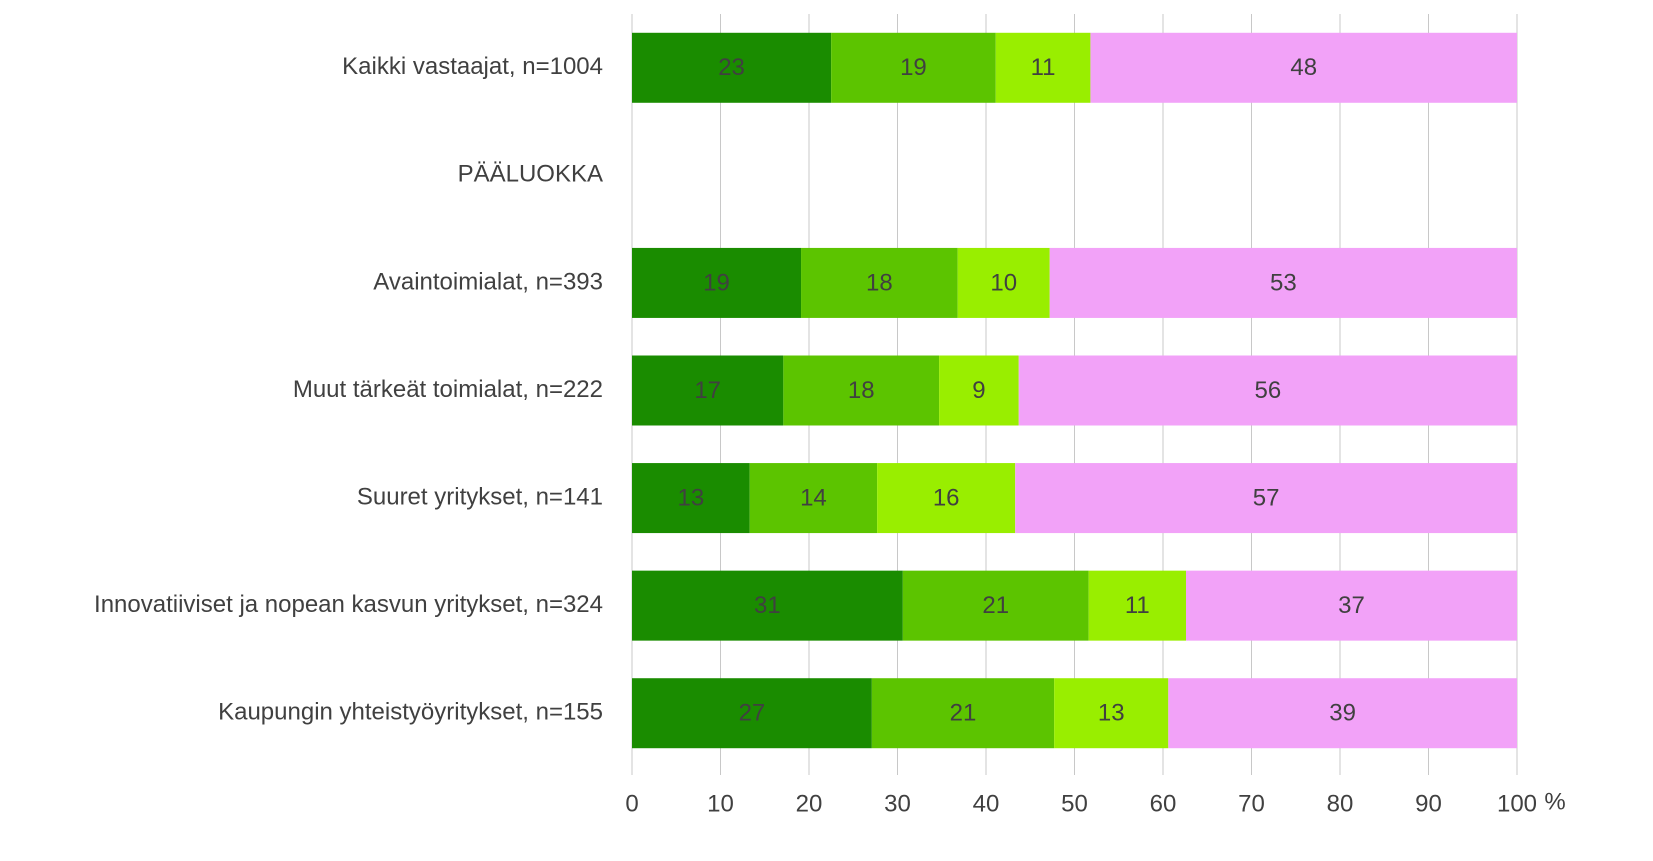 The height and width of the screenshot is (861, 1653). Describe the element at coordinates (410, 712) in the screenshot. I see `y-tick-label: Kaupungin yhteistyöyritykset, n=155` at that location.